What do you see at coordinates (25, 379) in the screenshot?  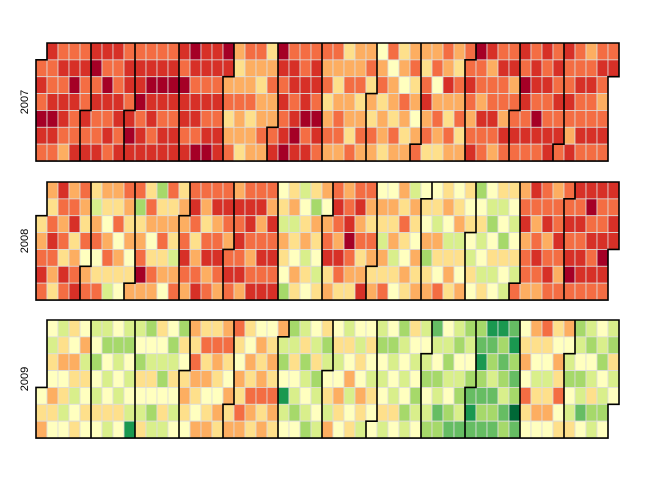 I see `year-label: 2009` at bounding box center [25, 379].